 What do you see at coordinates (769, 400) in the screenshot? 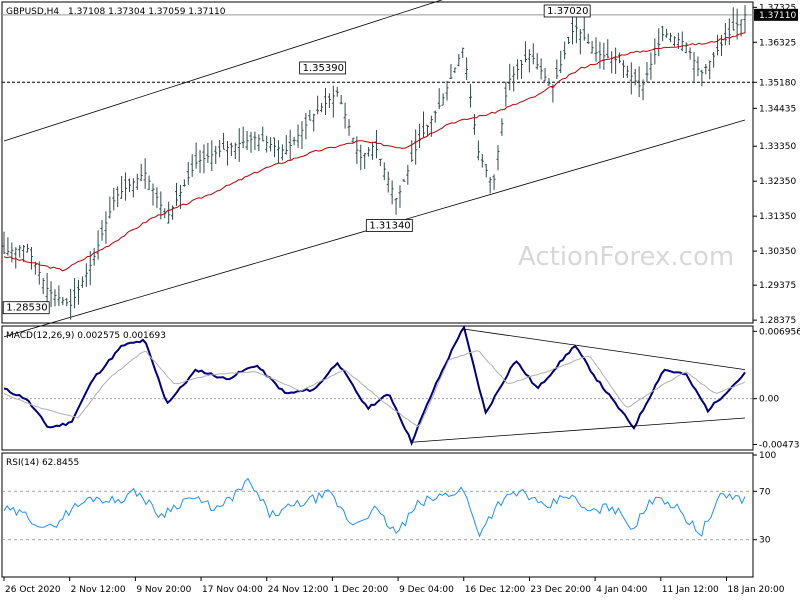
I see `macd-axis-tick-label: 0.00` at bounding box center [769, 400].